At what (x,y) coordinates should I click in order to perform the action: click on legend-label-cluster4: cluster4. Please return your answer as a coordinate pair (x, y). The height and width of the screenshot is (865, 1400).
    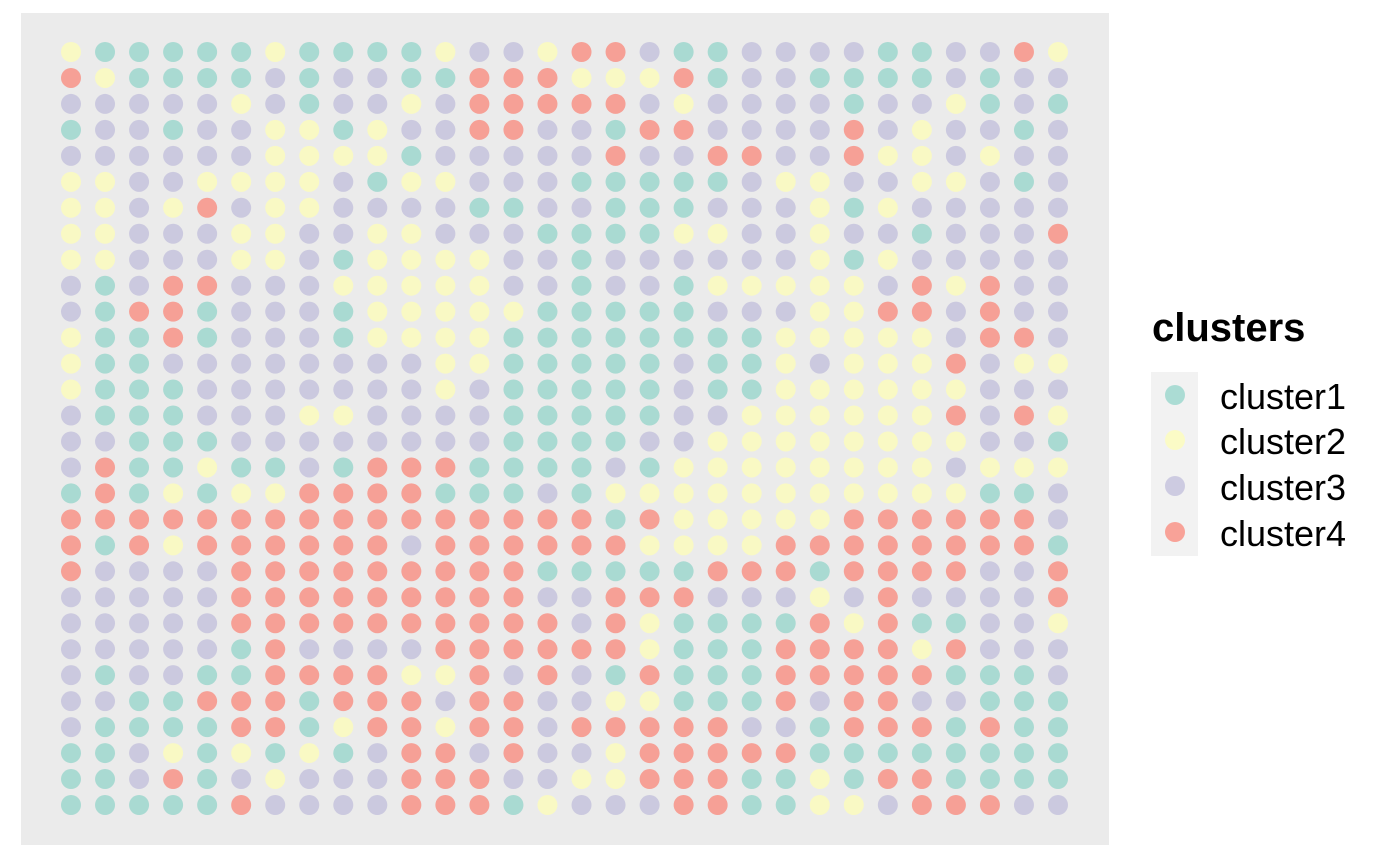
    Looking at the image, I should click on (1283, 533).